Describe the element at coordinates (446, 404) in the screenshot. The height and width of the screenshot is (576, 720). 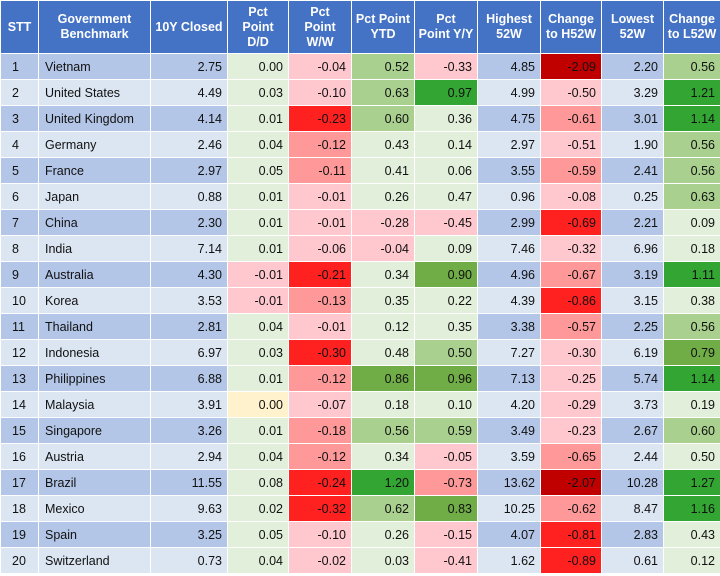
I see `pct-yy-cell: 0.10` at that location.